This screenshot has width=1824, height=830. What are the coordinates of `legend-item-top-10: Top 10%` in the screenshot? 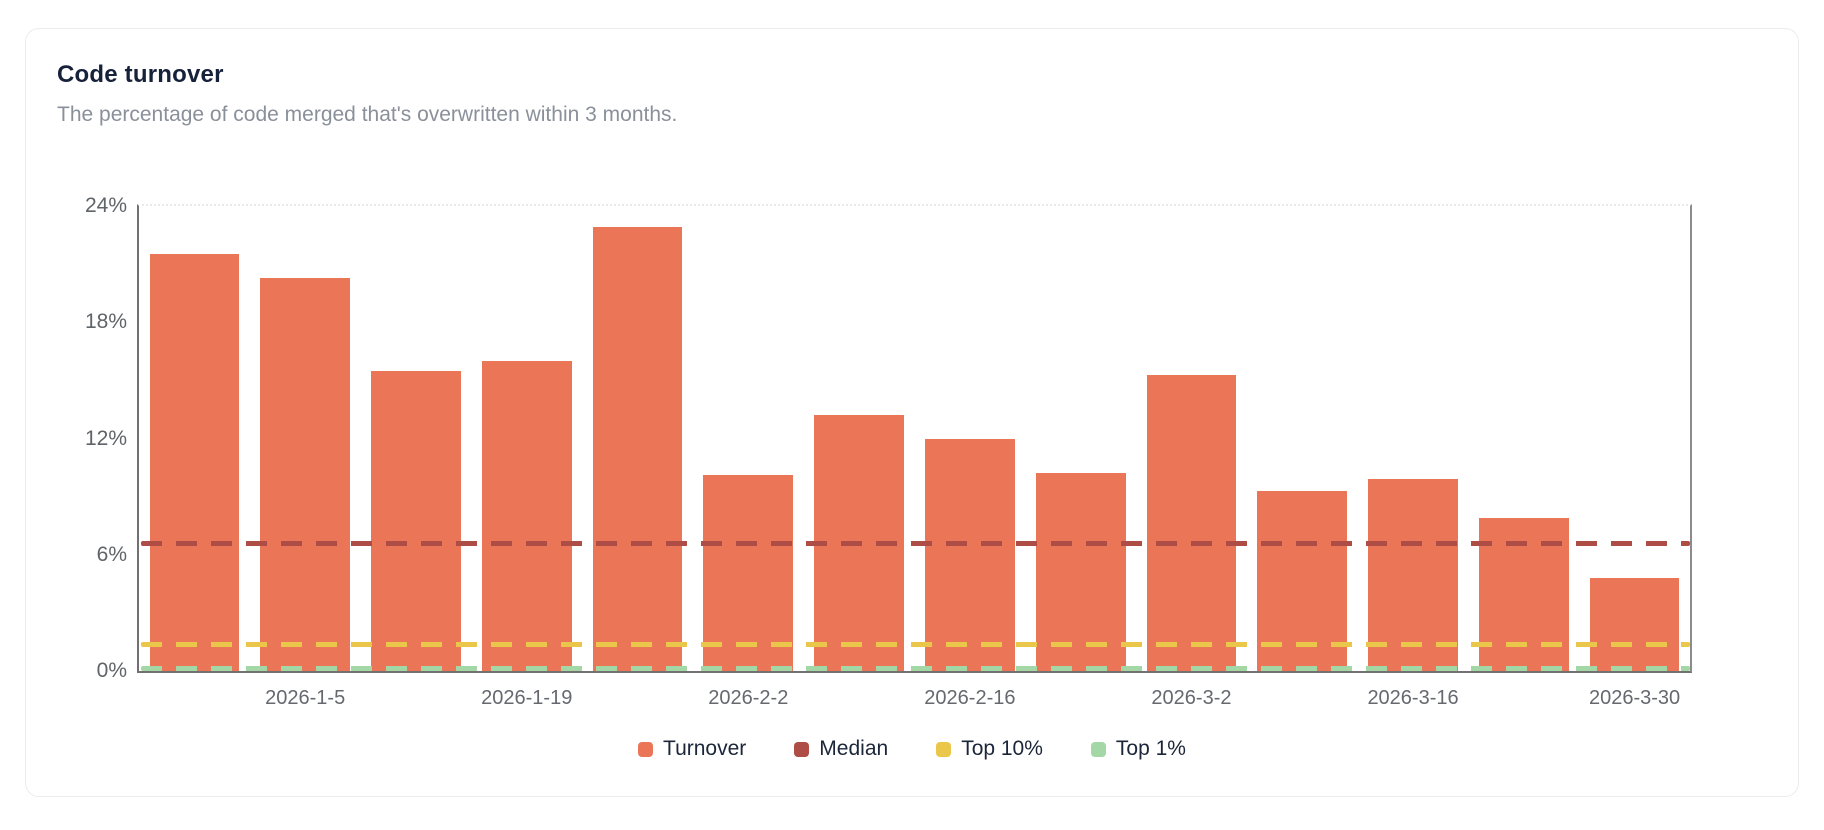 It's located at (989, 749).